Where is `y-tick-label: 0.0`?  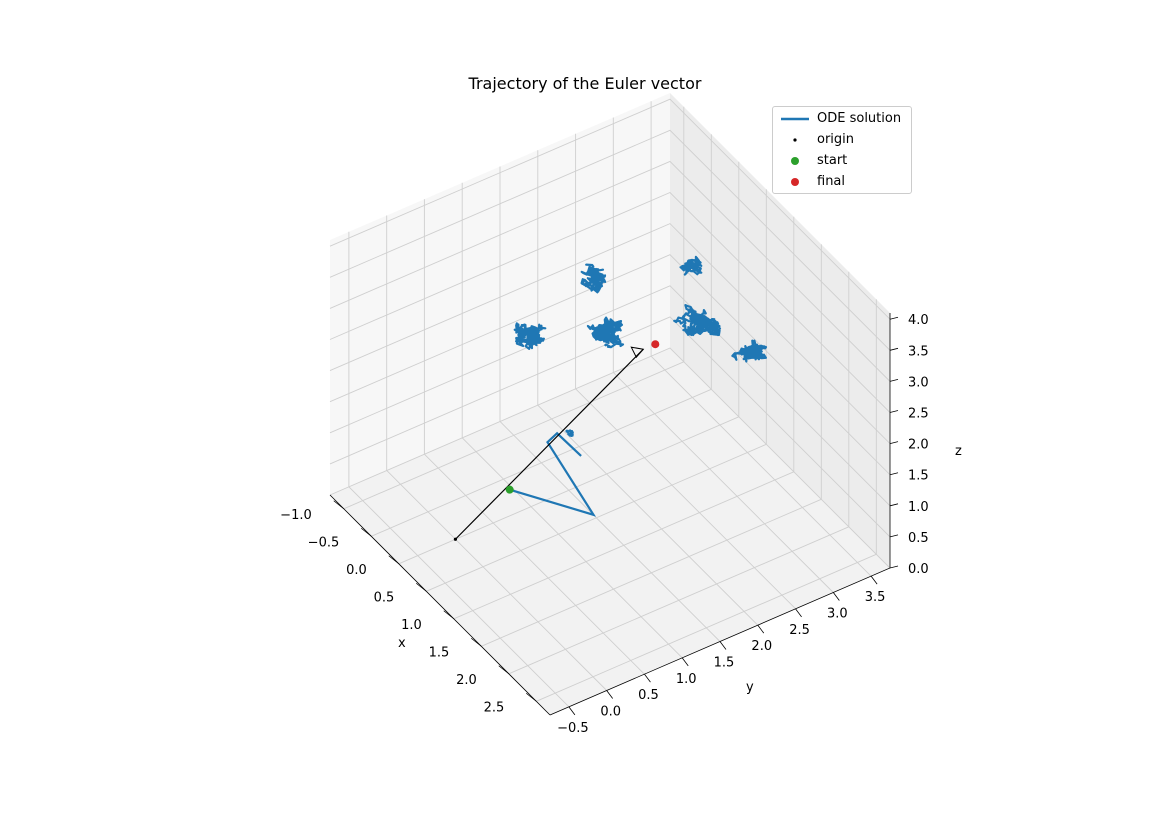 y-tick-label: 0.0 is located at coordinates (610, 712).